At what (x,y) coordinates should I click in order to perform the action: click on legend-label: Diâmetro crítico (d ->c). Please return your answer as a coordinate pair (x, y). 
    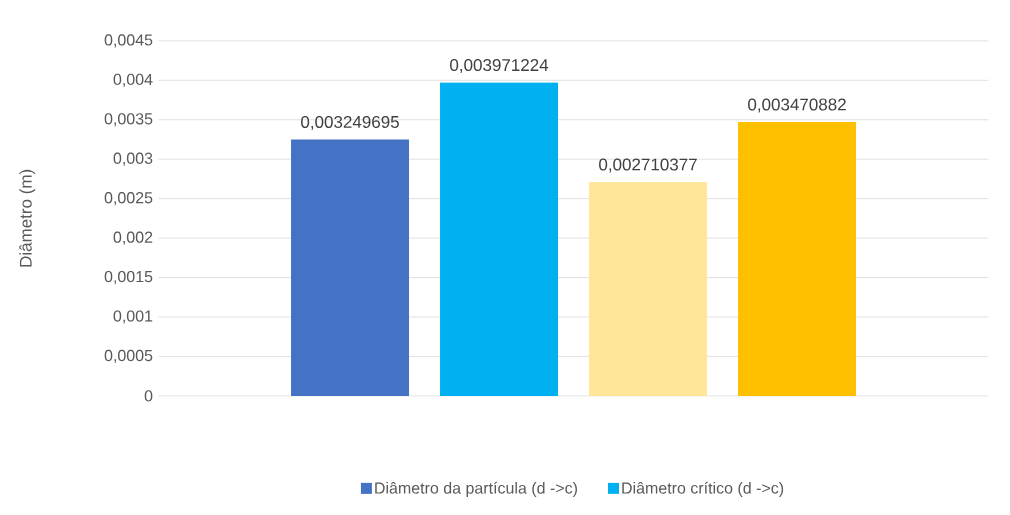
    Looking at the image, I should click on (703, 489).